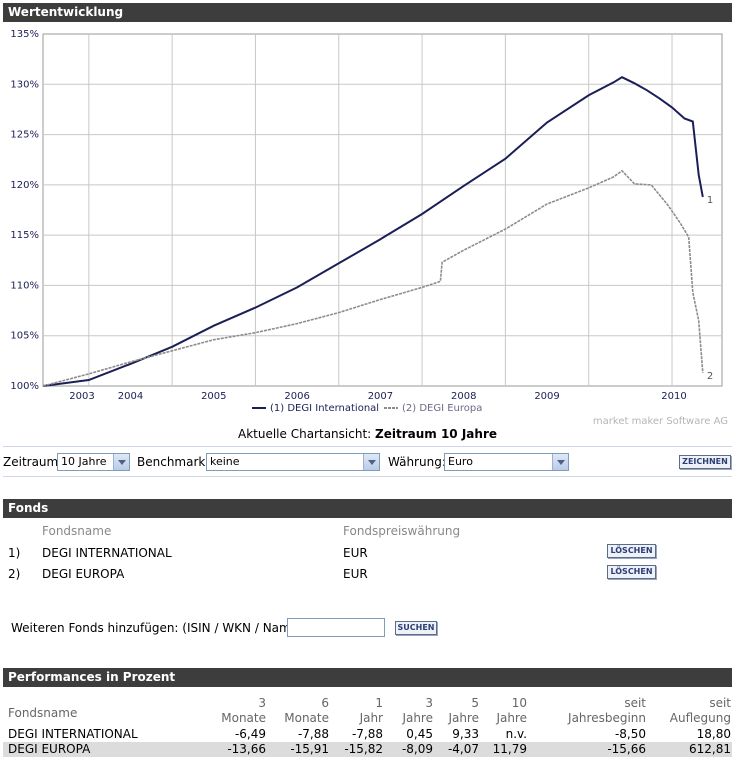 The height and width of the screenshot is (760, 735). What do you see at coordinates (546, 396) in the screenshot?
I see `x-tick-label: 2009` at bounding box center [546, 396].